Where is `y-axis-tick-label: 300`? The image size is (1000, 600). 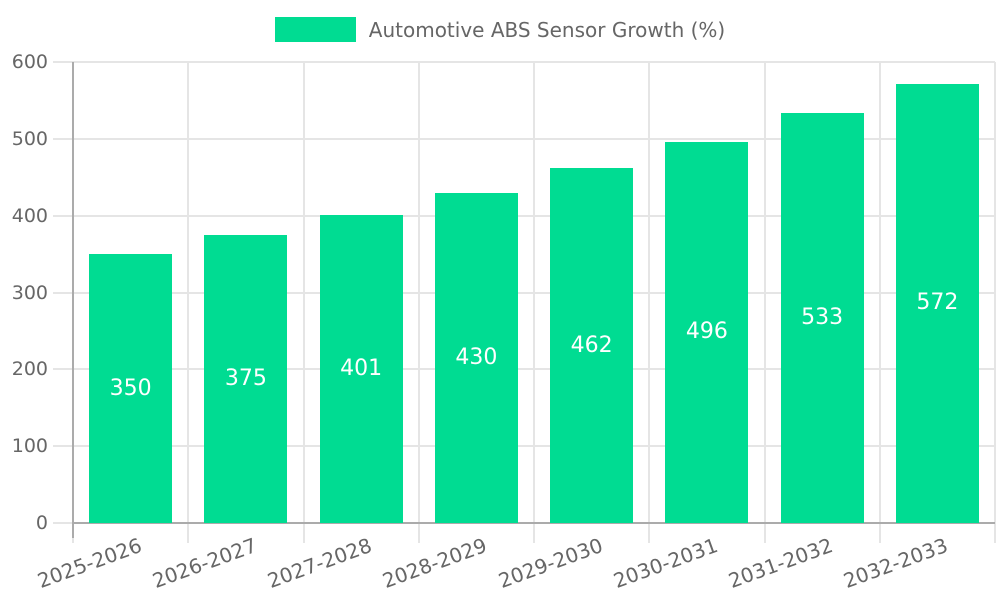 y-axis-tick-label: 300 is located at coordinates (29, 292).